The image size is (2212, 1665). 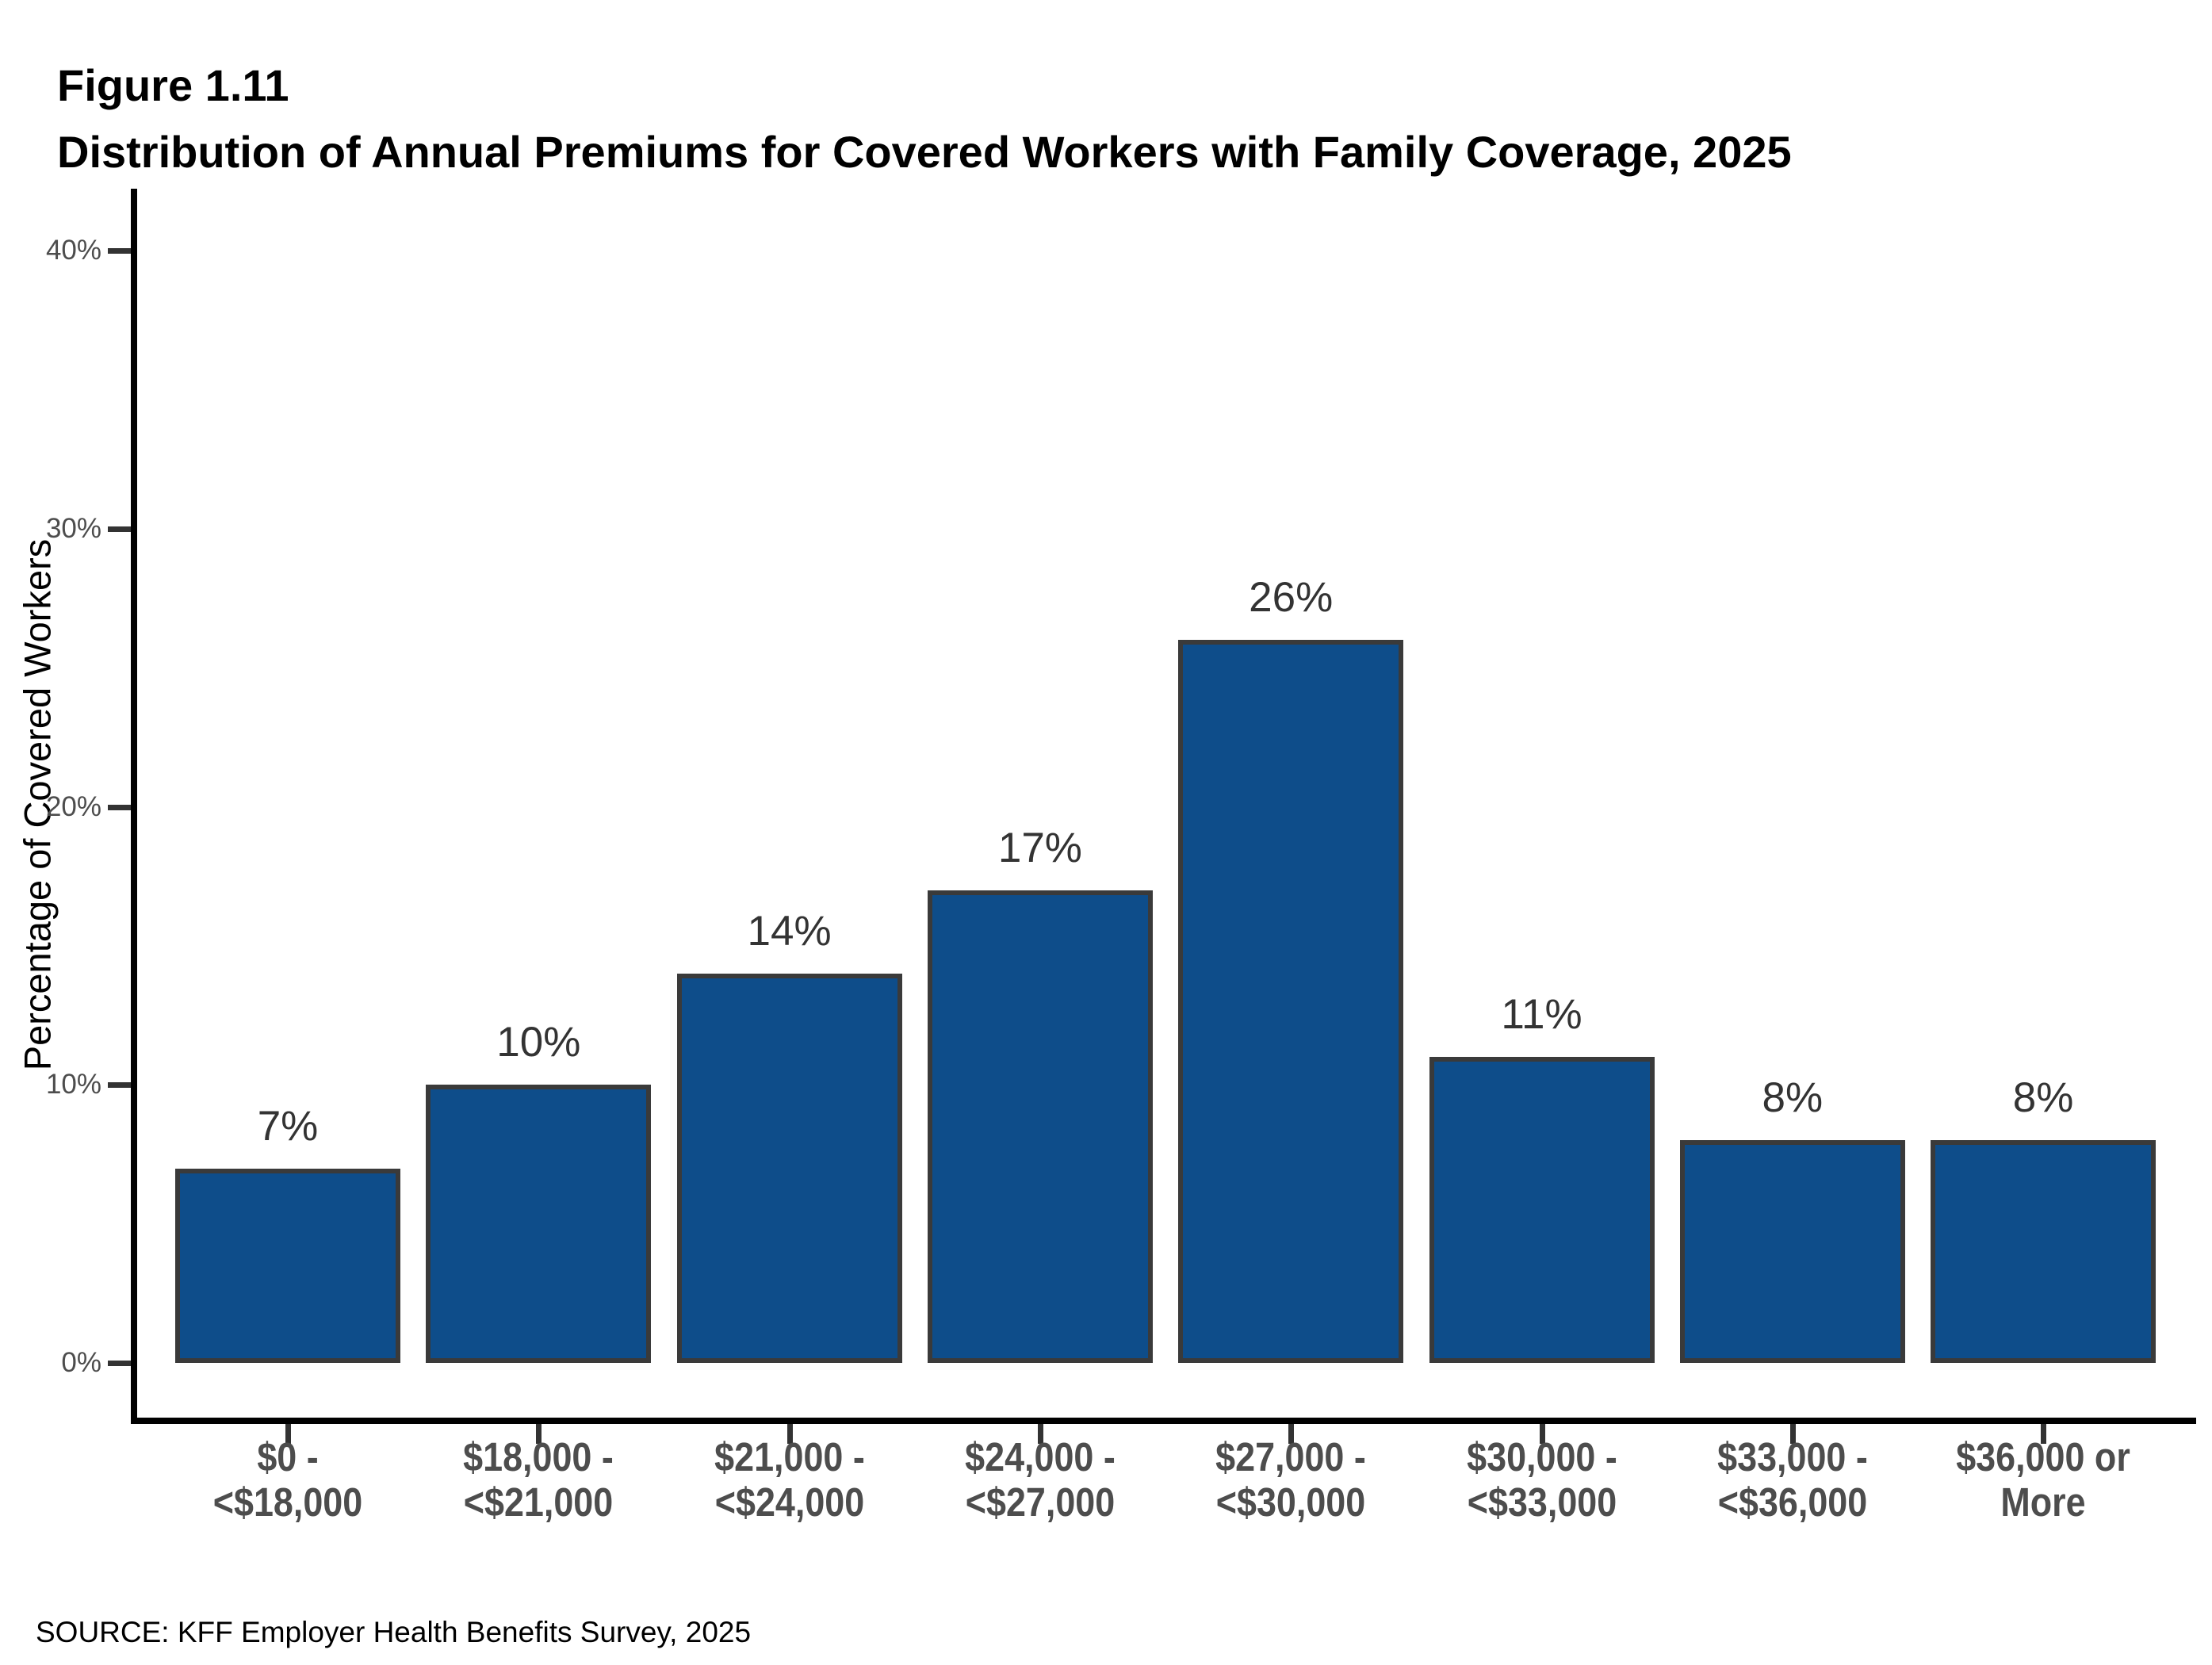 I want to click on x-category-label: $33,000 - <$36,000, so click(x=1793, y=1477).